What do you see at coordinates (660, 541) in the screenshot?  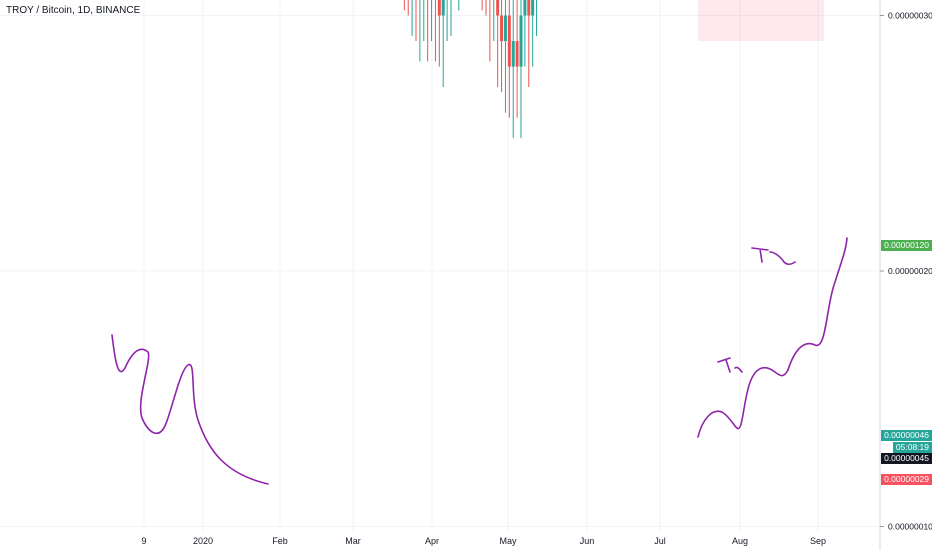 I see `x-tick-label: Jul` at bounding box center [660, 541].